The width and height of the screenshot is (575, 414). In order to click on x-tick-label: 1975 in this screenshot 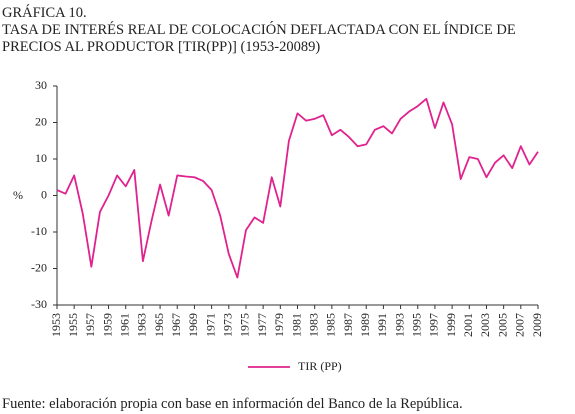, I will do `click(245, 325)`.